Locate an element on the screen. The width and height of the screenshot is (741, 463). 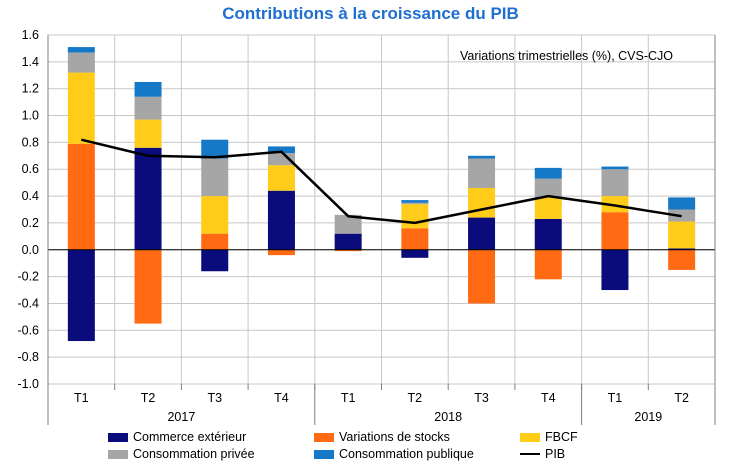
legend-item-stocks: Variations de stocks is located at coordinates (382, 437).